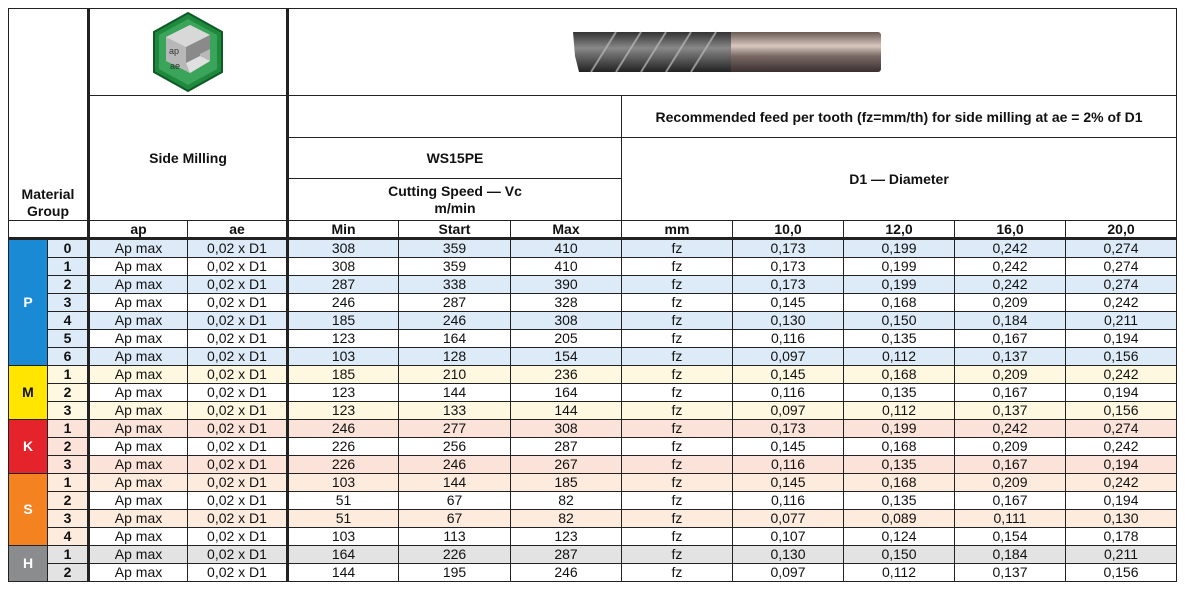  Describe the element at coordinates (454, 338) in the screenshot. I see `speed-start: 164` at that location.